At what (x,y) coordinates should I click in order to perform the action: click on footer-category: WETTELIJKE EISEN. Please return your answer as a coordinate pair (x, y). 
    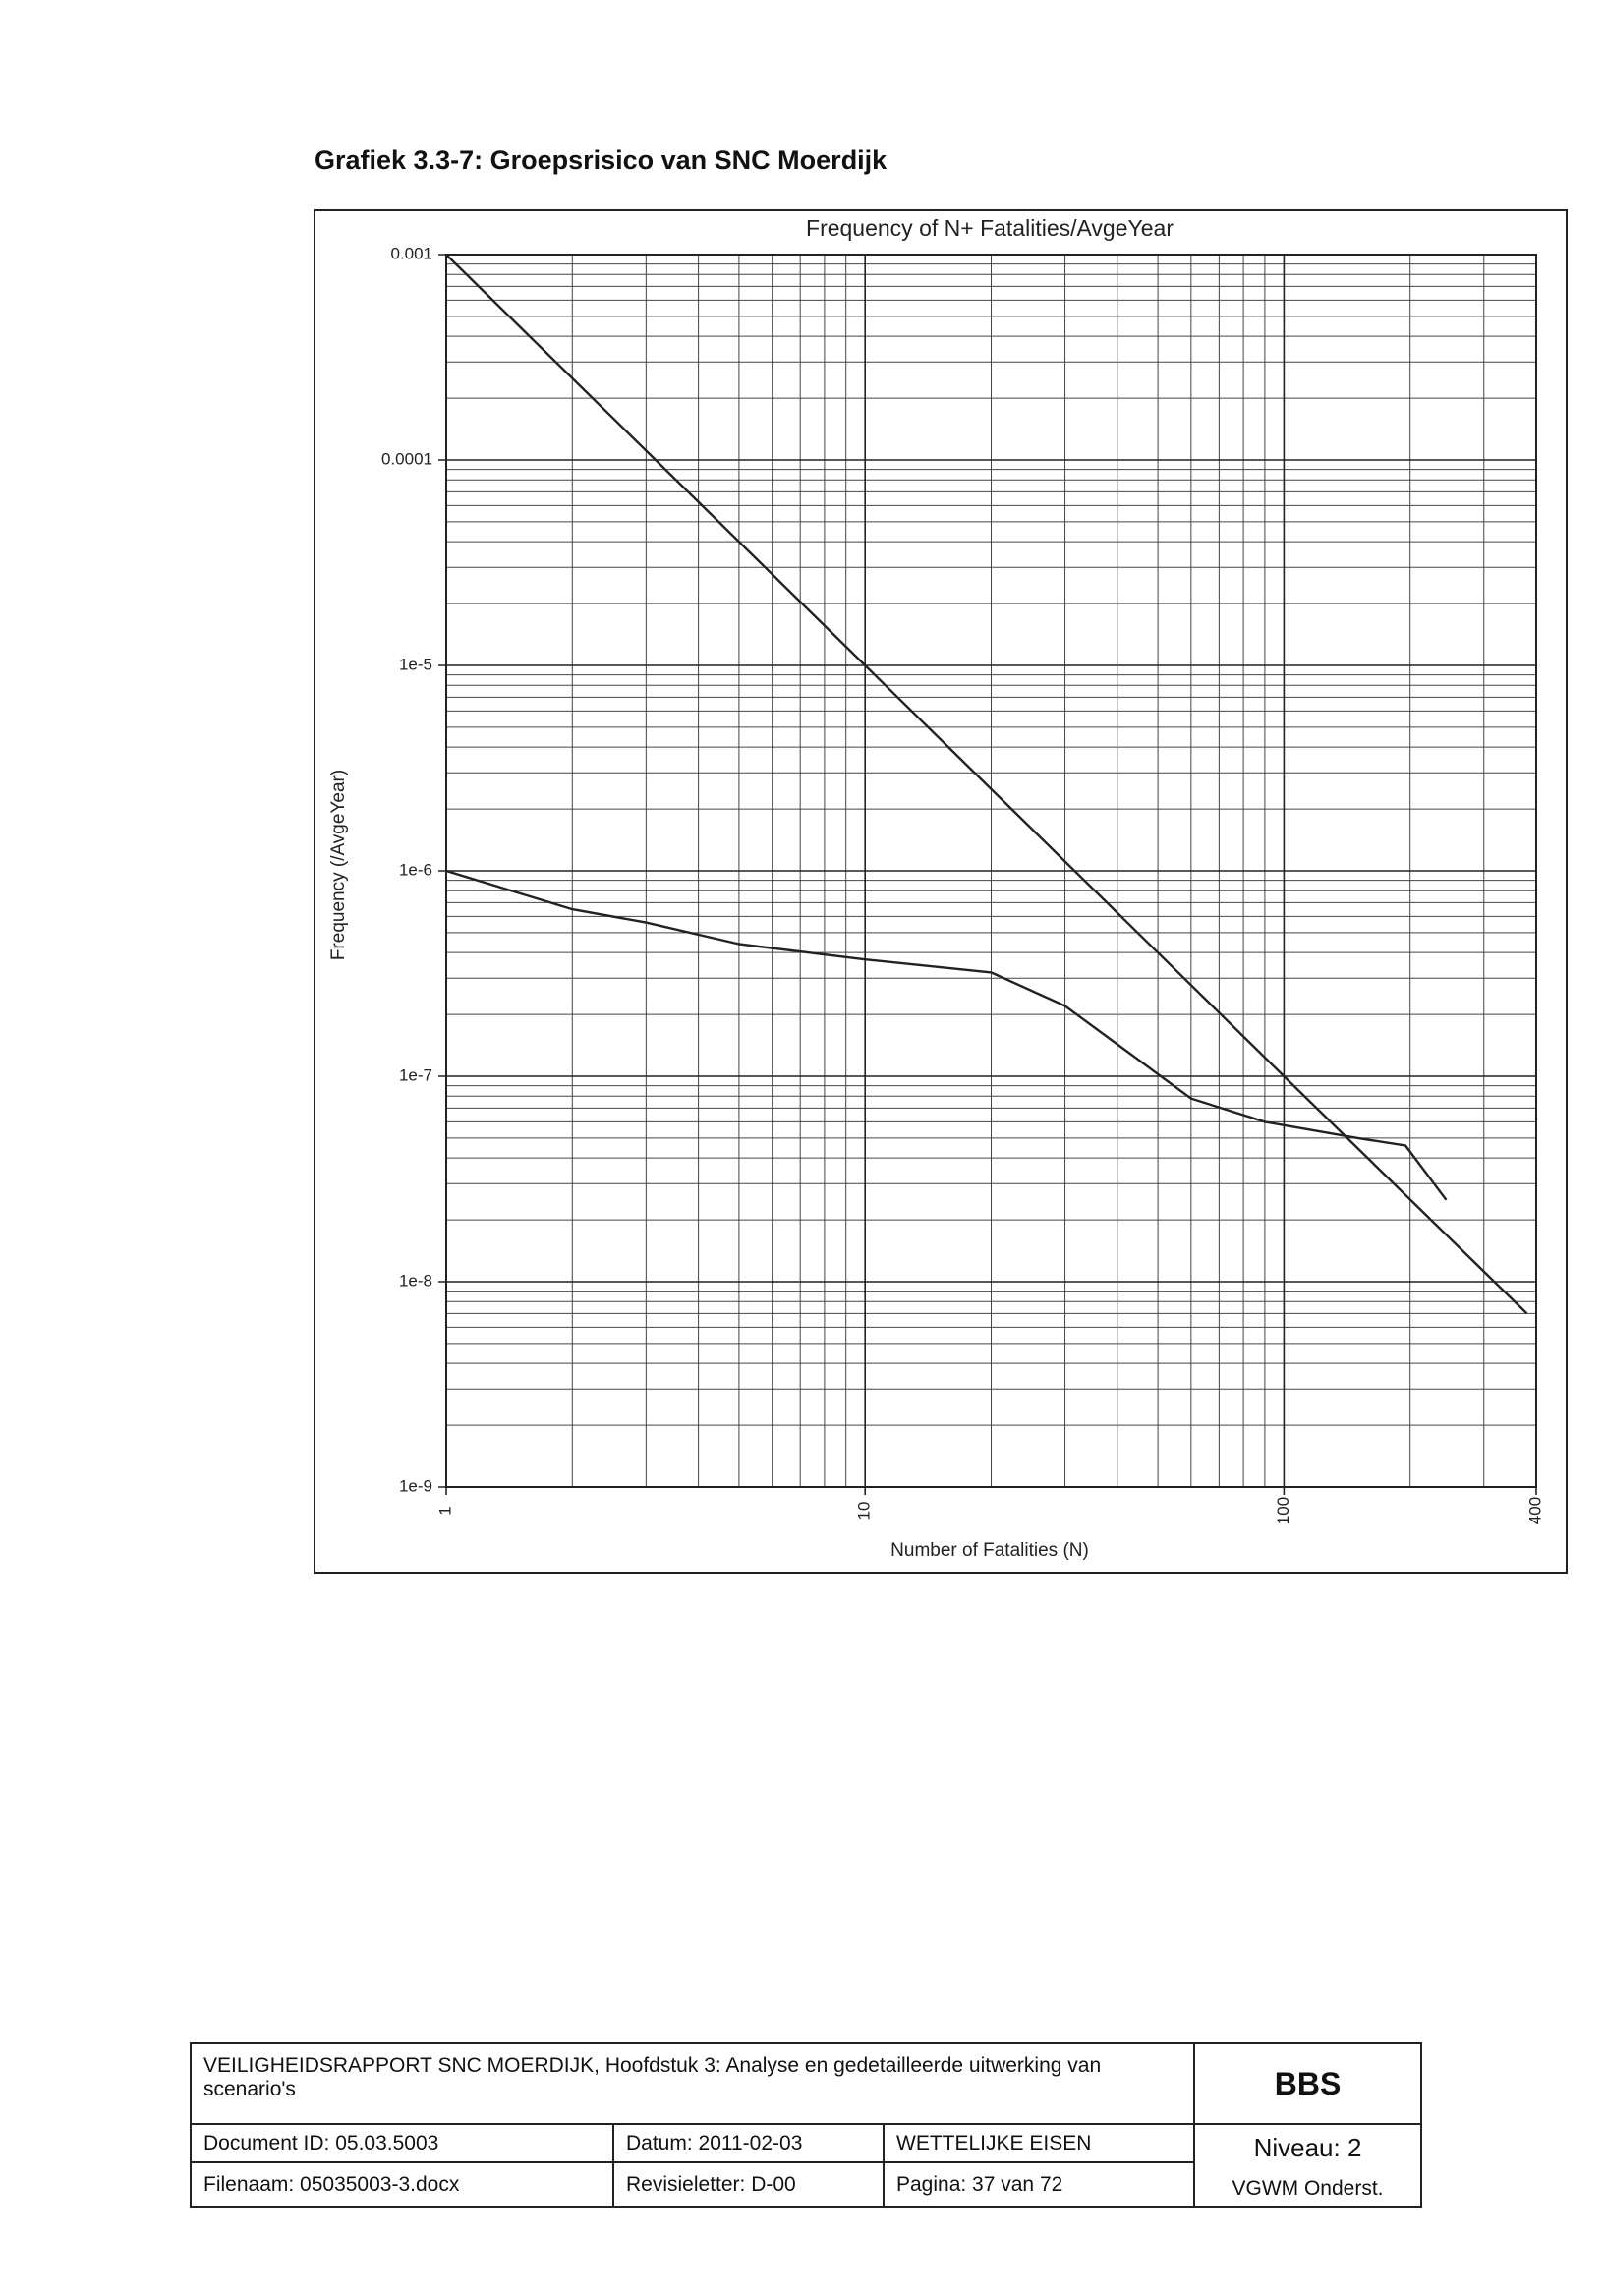
    Looking at the image, I should click on (1039, 2143).